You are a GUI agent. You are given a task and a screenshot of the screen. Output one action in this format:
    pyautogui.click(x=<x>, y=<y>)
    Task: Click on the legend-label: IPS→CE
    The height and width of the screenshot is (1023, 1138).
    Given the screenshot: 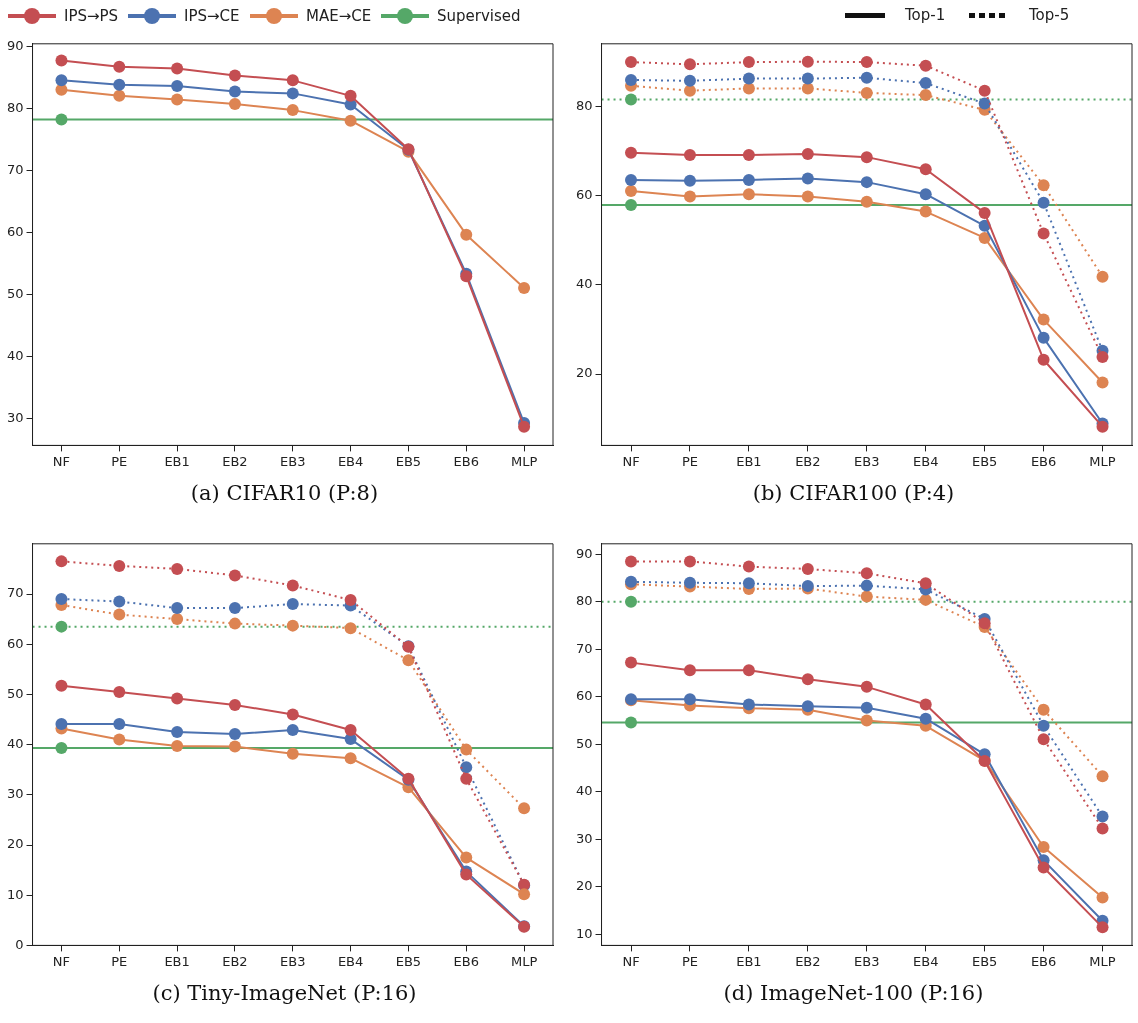 What is the action you would take?
    pyautogui.click(x=212, y=16)
    